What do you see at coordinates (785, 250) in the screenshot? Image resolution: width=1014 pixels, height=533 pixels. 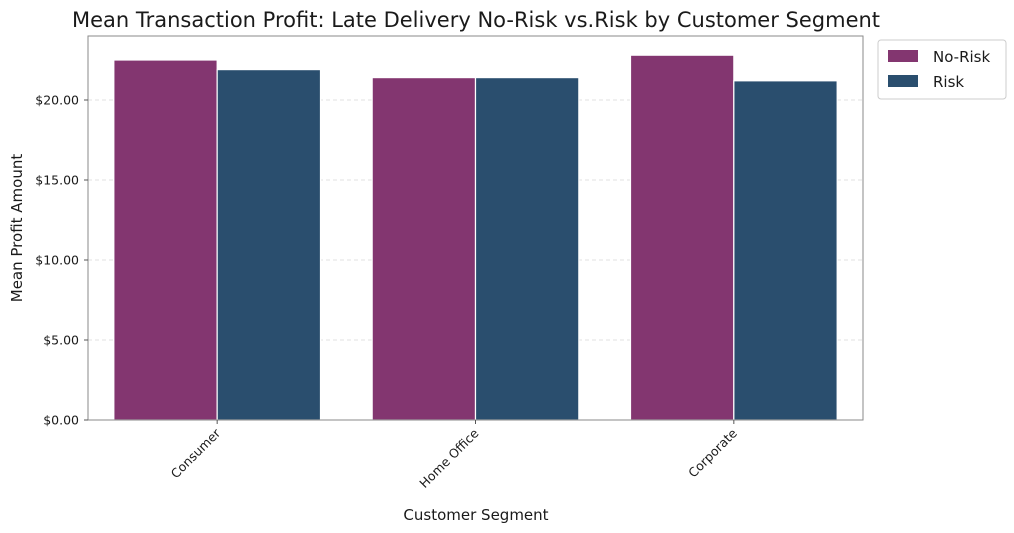 I see `bar-risk-corporate` at bounding box center [785, 250].